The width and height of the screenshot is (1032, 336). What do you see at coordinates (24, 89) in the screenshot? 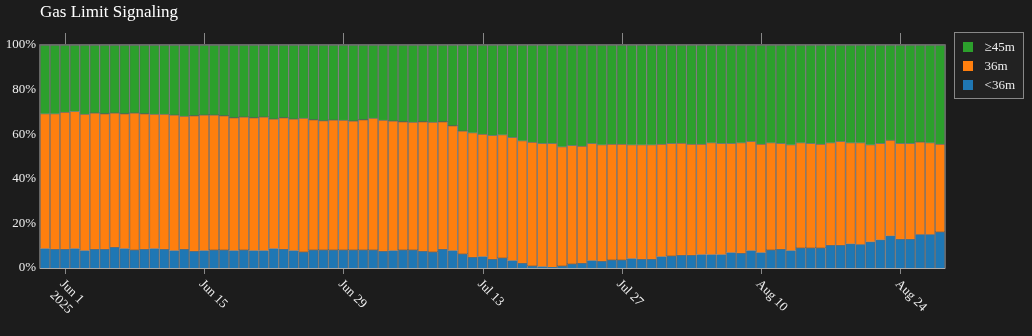
I see `y-tick-label: 80%` at bounding box center [24, 89].